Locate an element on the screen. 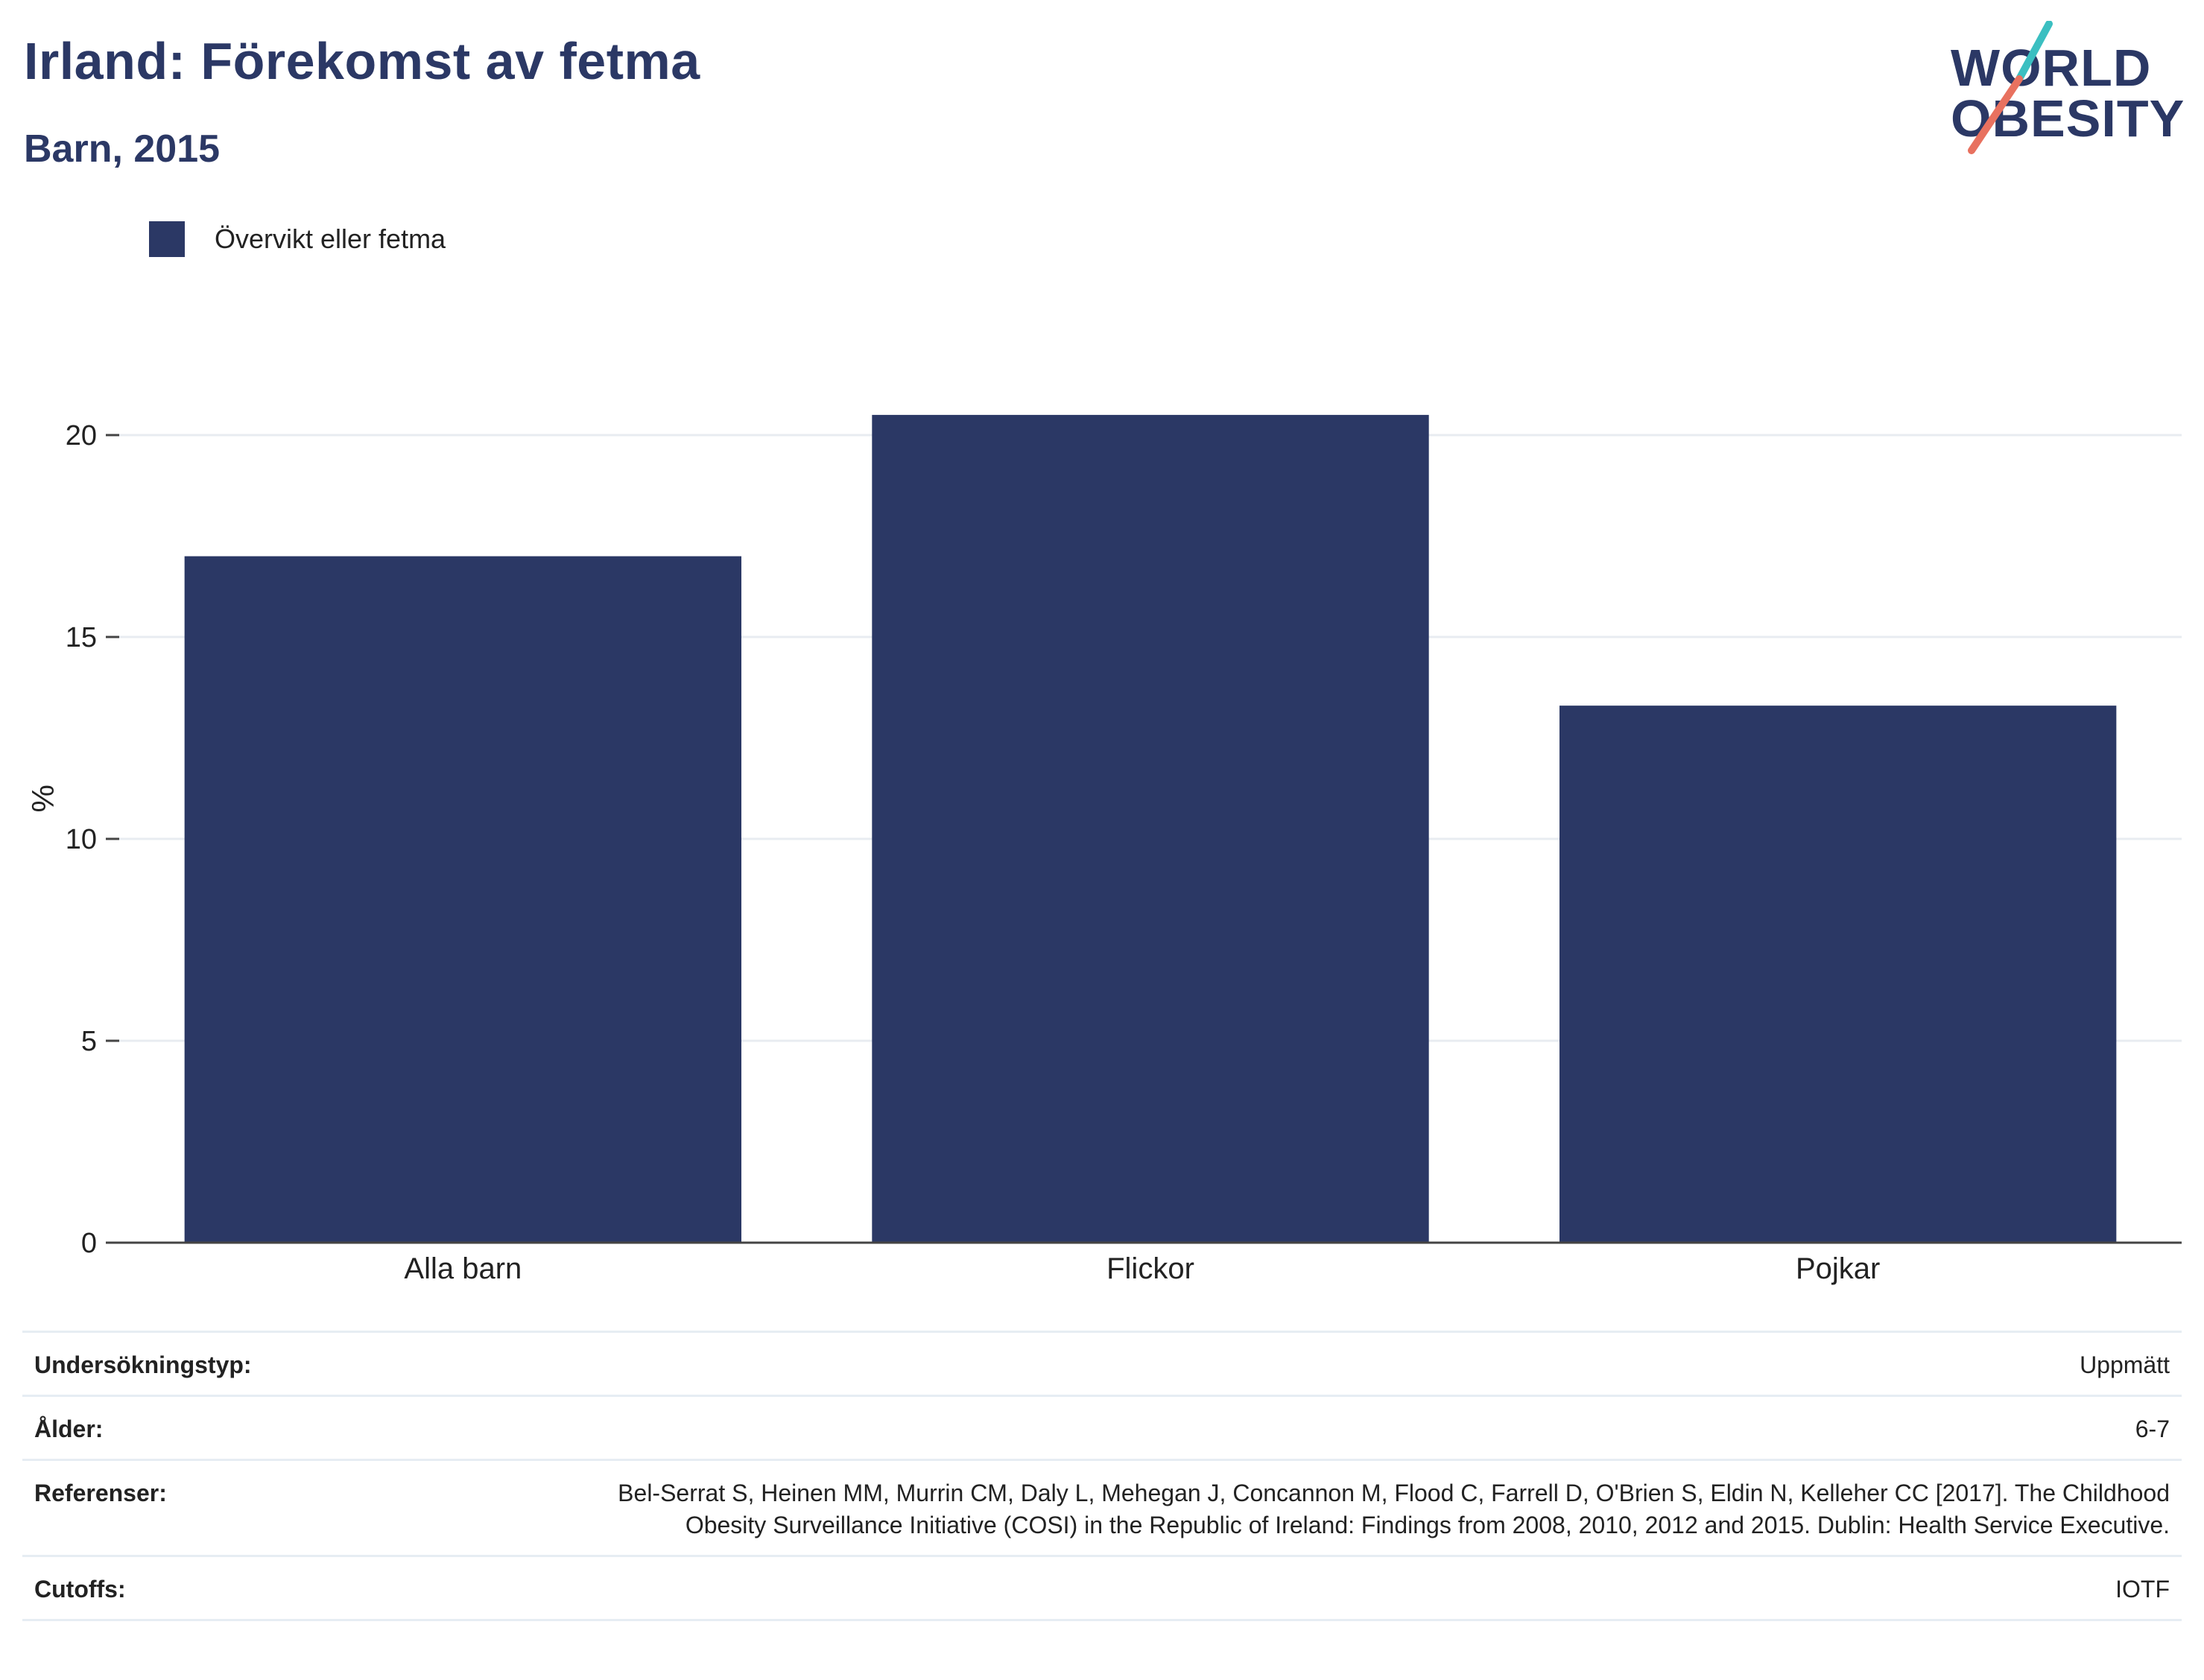 This screenshot has width=2204, height=1680. legend-label: Övervikt eller fetma is located at coordinates (330, 239).